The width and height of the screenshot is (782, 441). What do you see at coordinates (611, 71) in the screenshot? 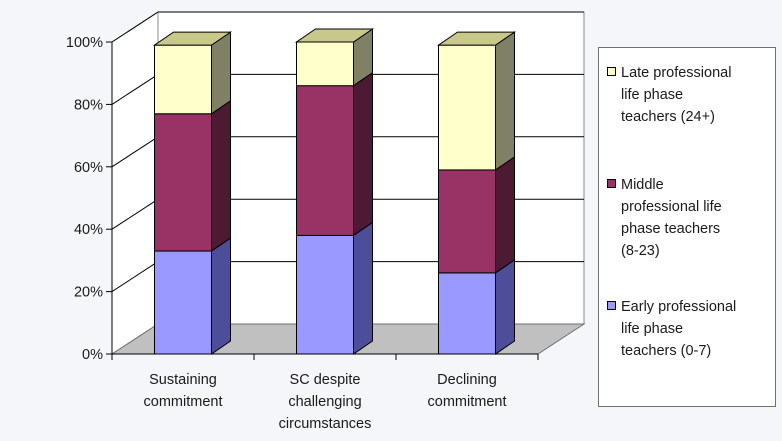
I see `legend-swatch-late` at bounding box center [611, 71].